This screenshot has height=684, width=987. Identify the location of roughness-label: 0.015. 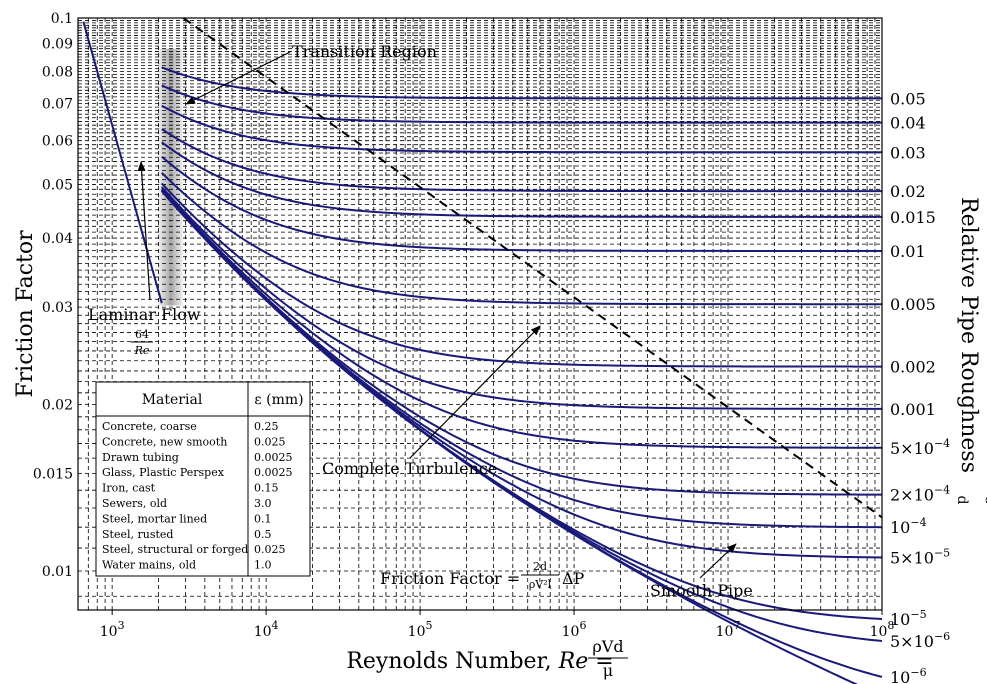
(913, 217).